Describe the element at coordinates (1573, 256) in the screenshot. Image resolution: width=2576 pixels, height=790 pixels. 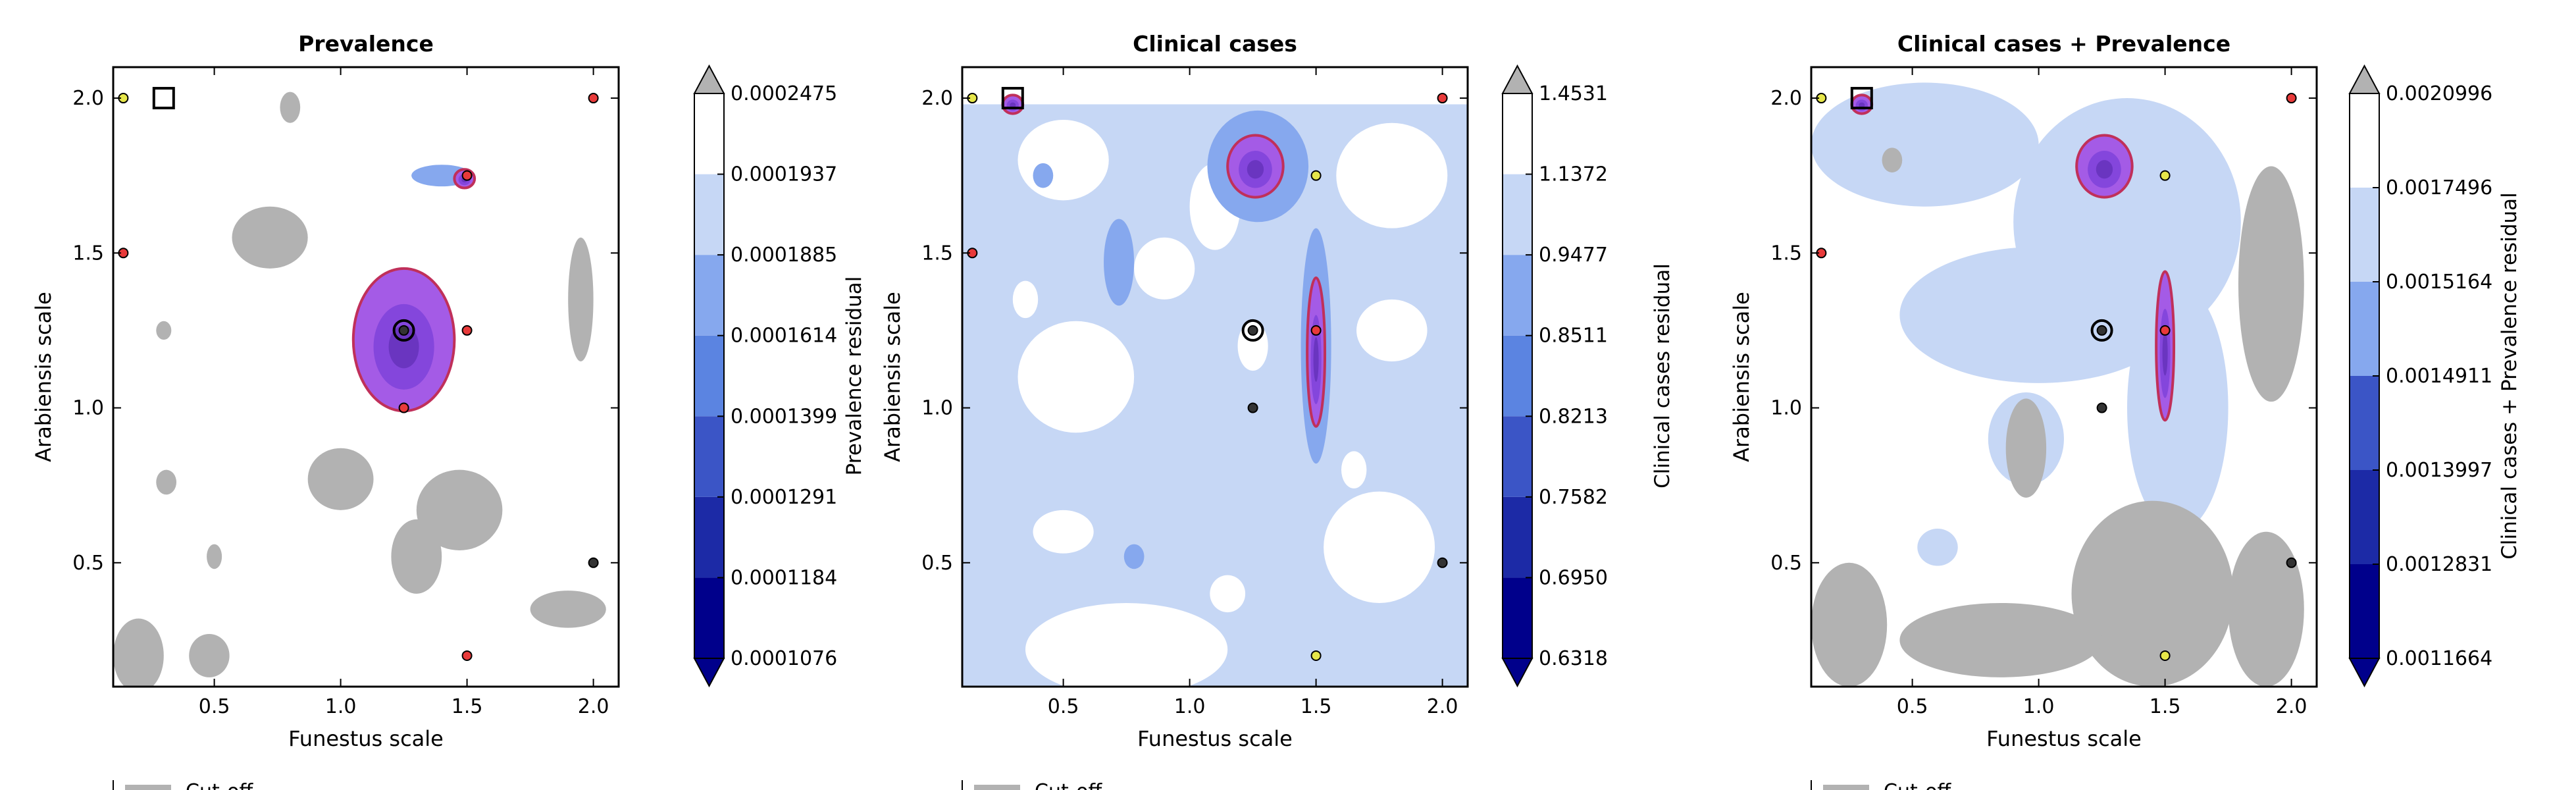
I see `colorbar-tick-label: 0.9477` at that location.